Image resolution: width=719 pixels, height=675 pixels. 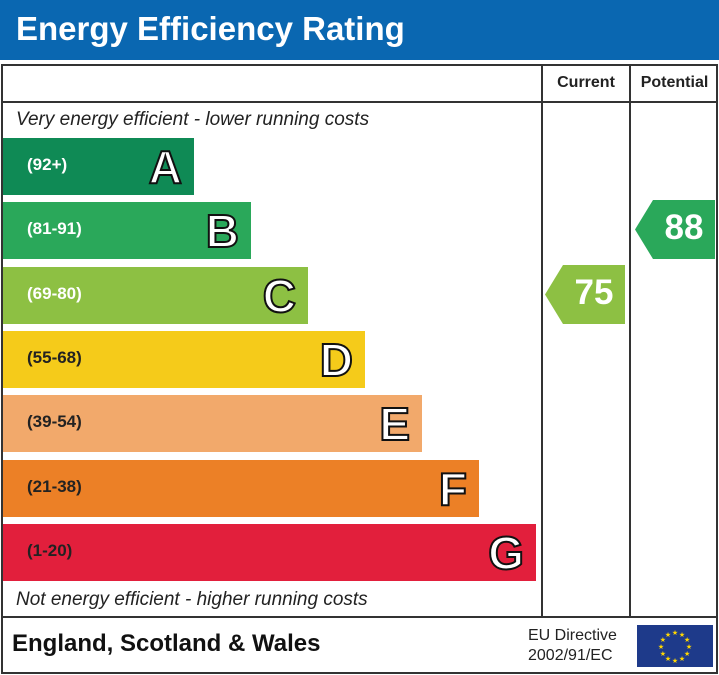 I want to click on band-b: (81-91) B, so click(x=127, y=231).